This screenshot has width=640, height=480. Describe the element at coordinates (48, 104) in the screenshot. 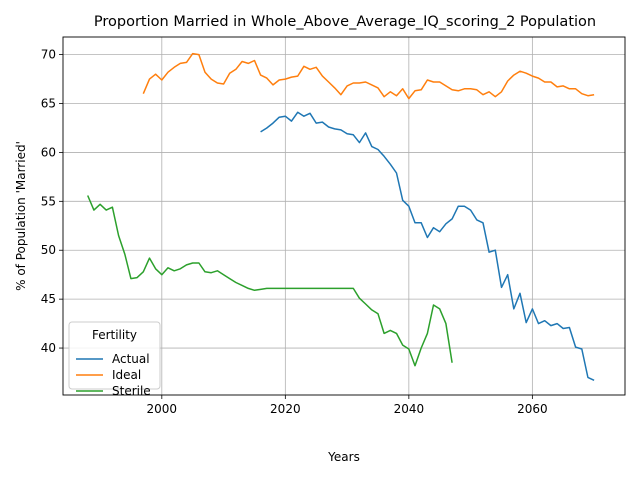

I see `y-tick-label-5: 65` at that location.